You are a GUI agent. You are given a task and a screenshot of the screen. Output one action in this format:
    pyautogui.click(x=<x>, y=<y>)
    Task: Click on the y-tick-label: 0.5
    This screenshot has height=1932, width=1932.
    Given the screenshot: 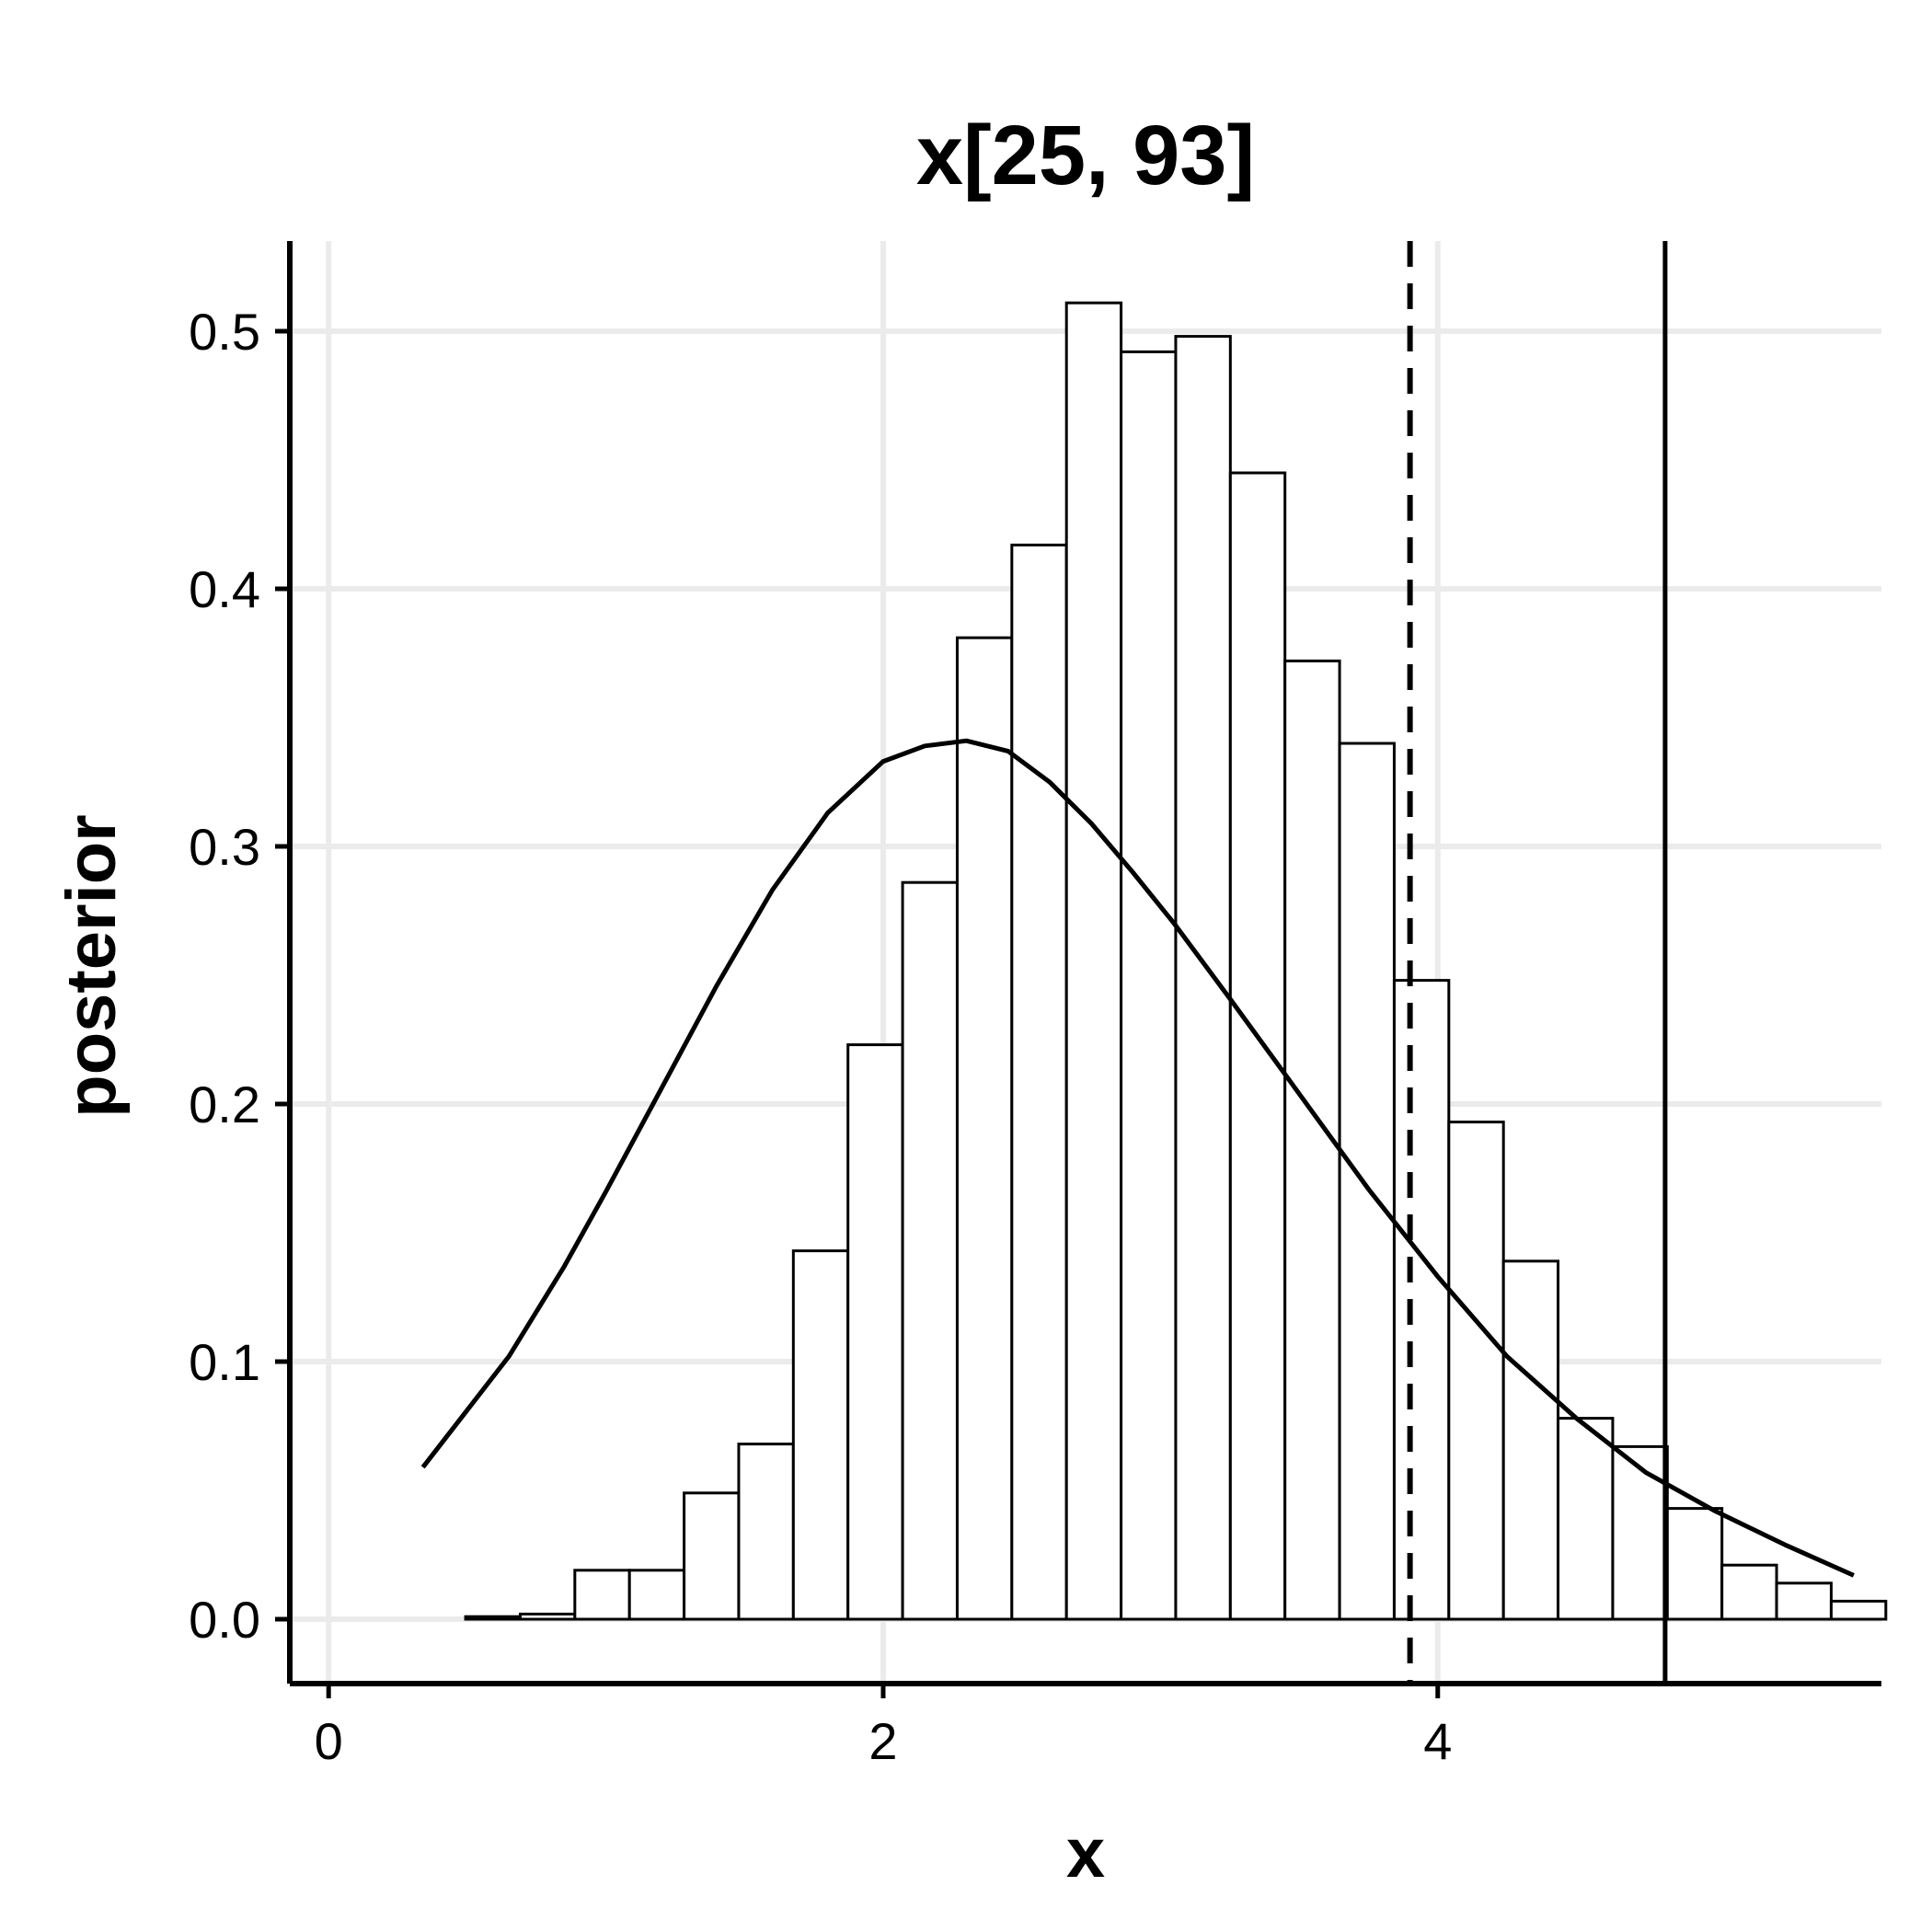 What is the action you would take?
    pyautogui.click(x=224, y=332)
    